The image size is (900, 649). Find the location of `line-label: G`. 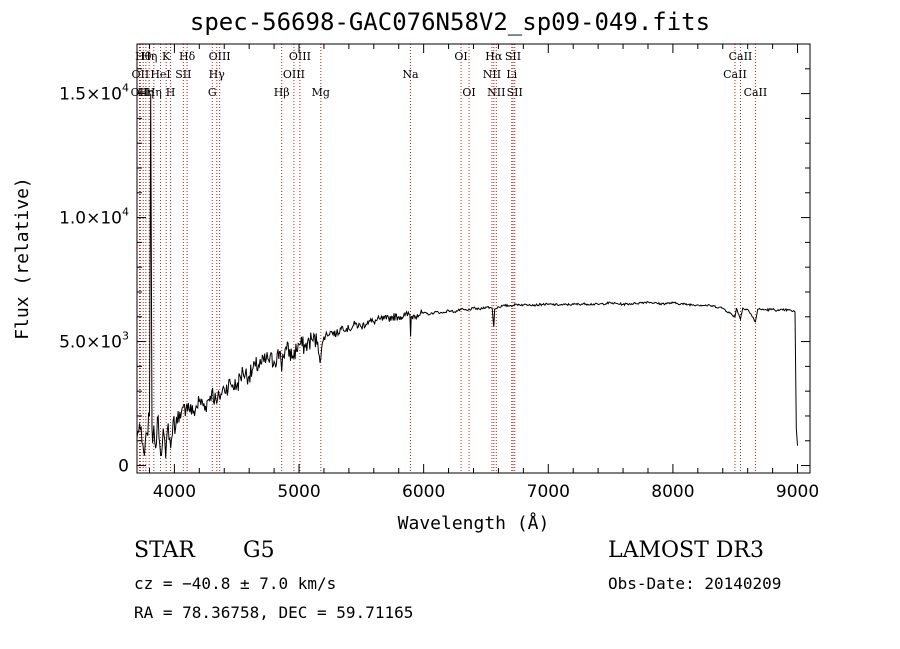

line-label: G is located at coordinates (212, 92).